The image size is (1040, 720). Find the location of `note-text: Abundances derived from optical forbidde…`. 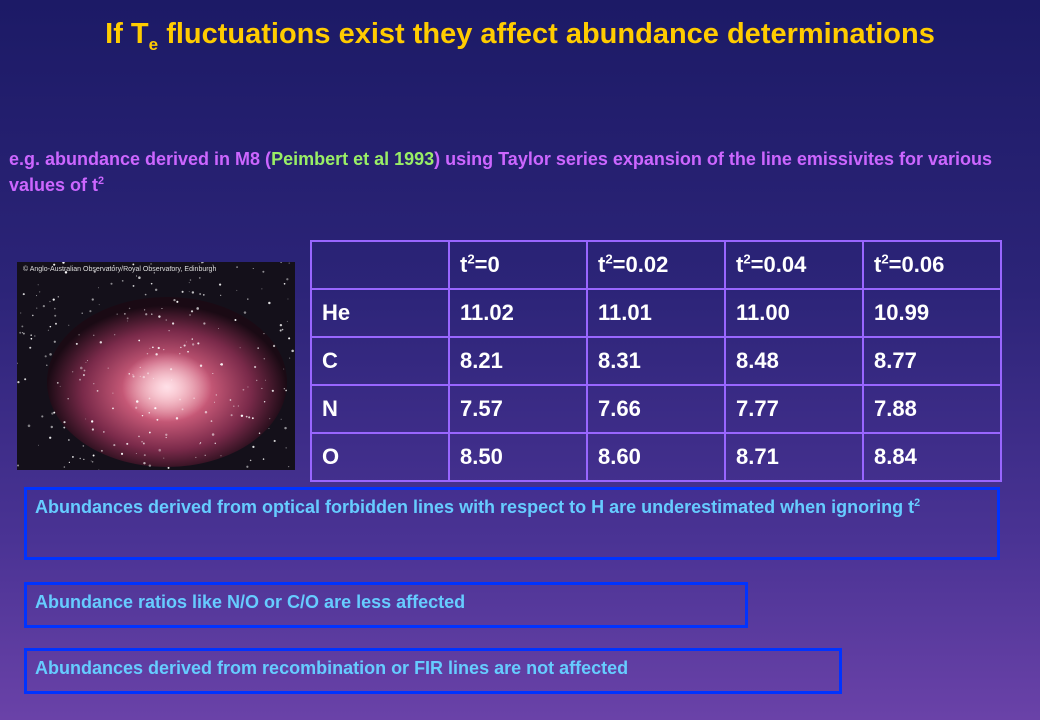

note-text: Abundances derived from optical forbidde… is located at coordinates (475, 507).